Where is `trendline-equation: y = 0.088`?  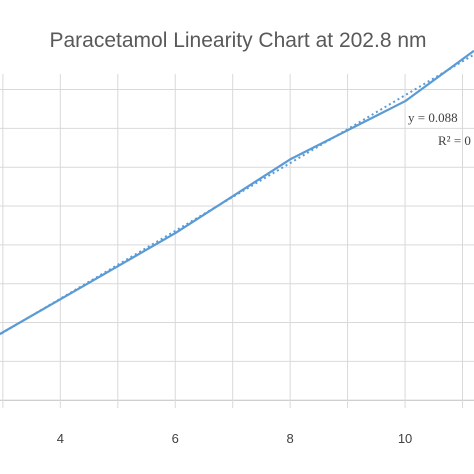 trendline-equation: y = 0.088 is located at coordinates (433, 117).